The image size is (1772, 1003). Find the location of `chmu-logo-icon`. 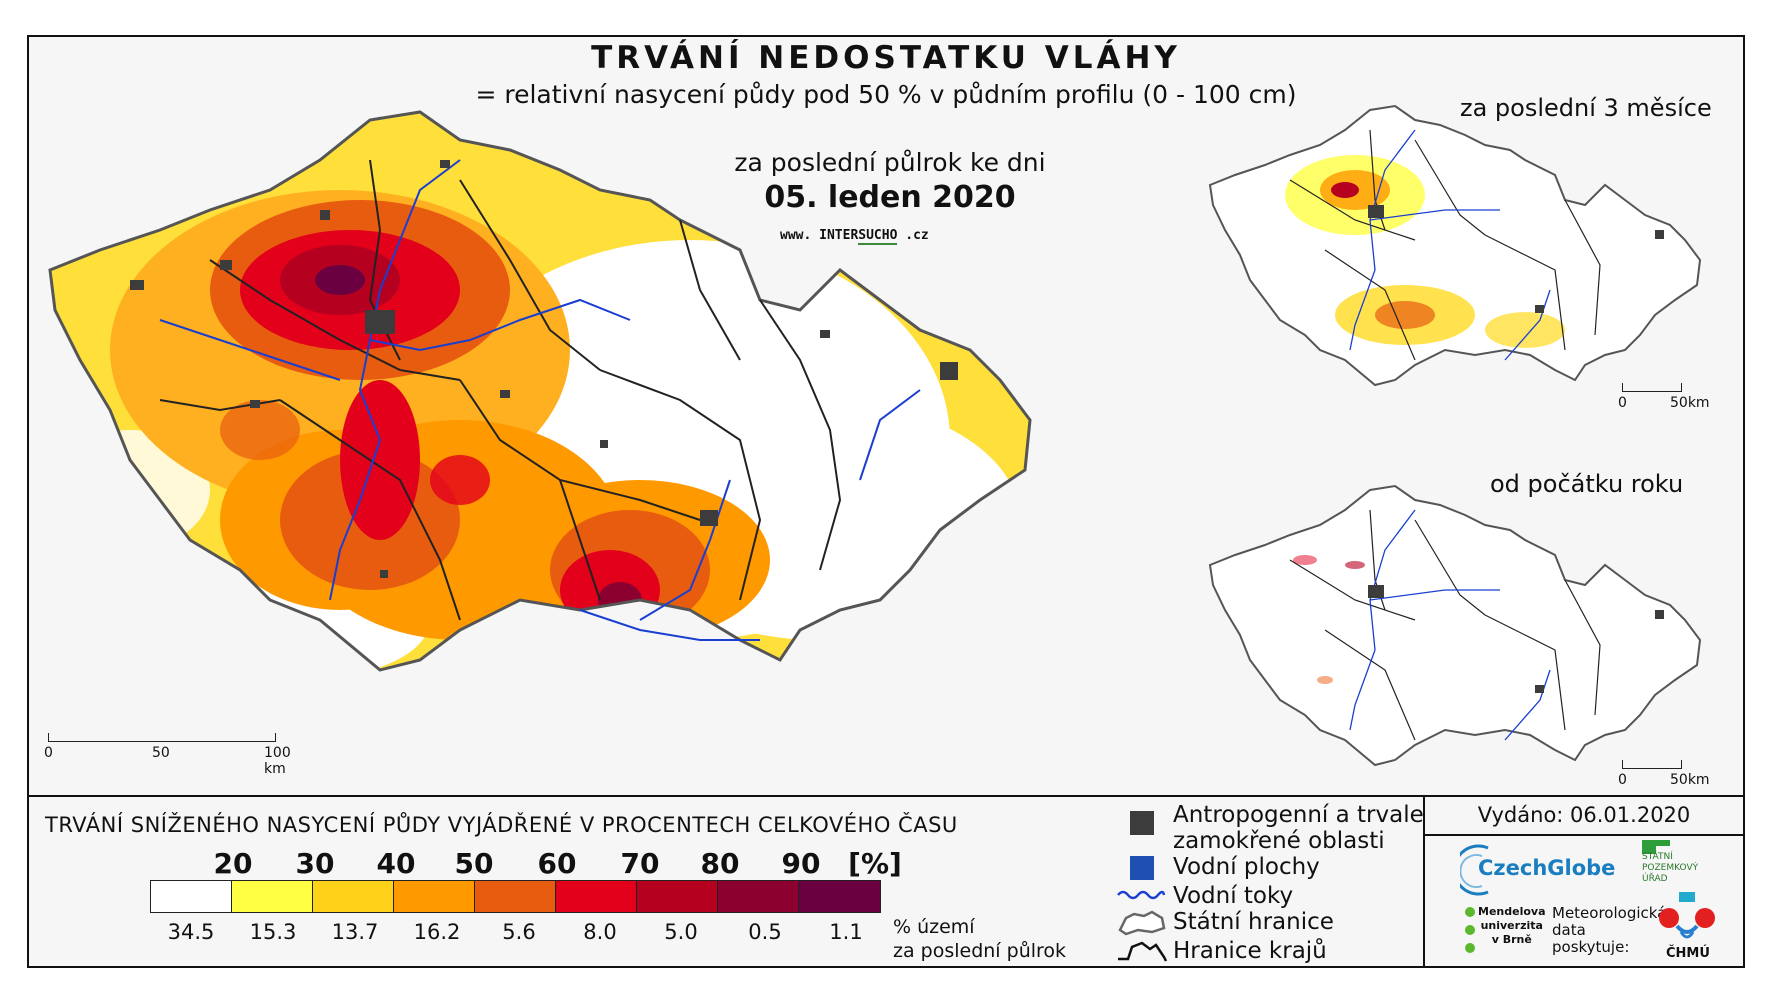

chmu-logo-icon is located at coordinates (1687, 915).